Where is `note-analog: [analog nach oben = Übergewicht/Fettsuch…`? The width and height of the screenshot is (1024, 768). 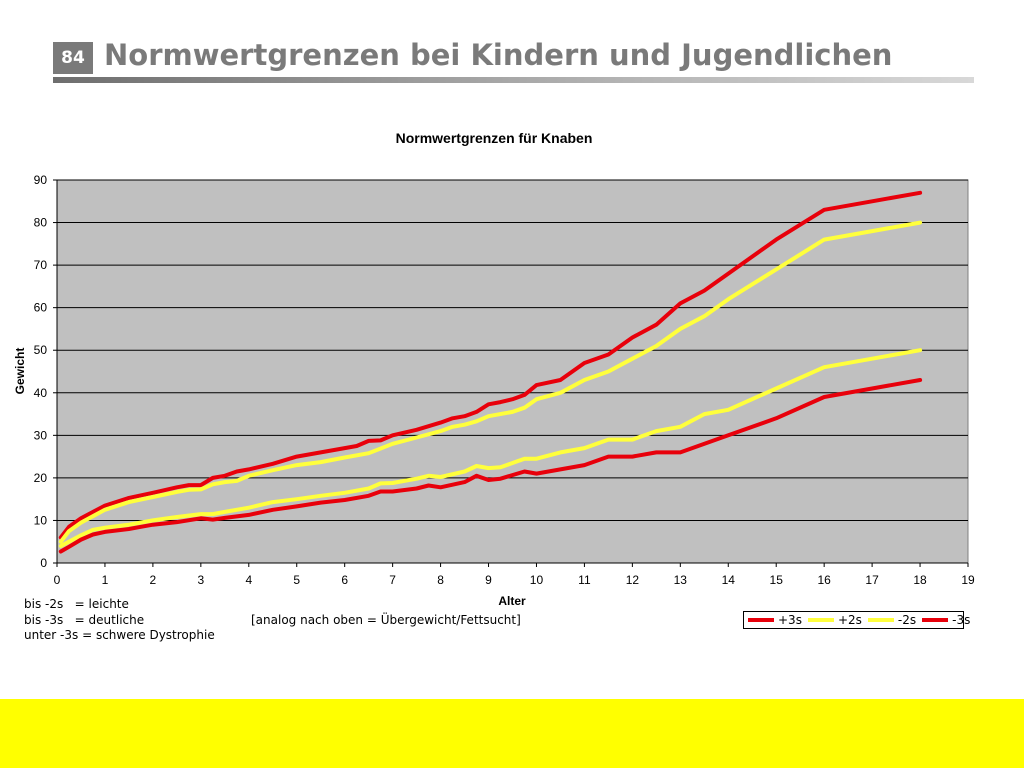 note-analog: [analog nach oben = Übergewicht/Fettsuch… is located at coordinates (386, 620).